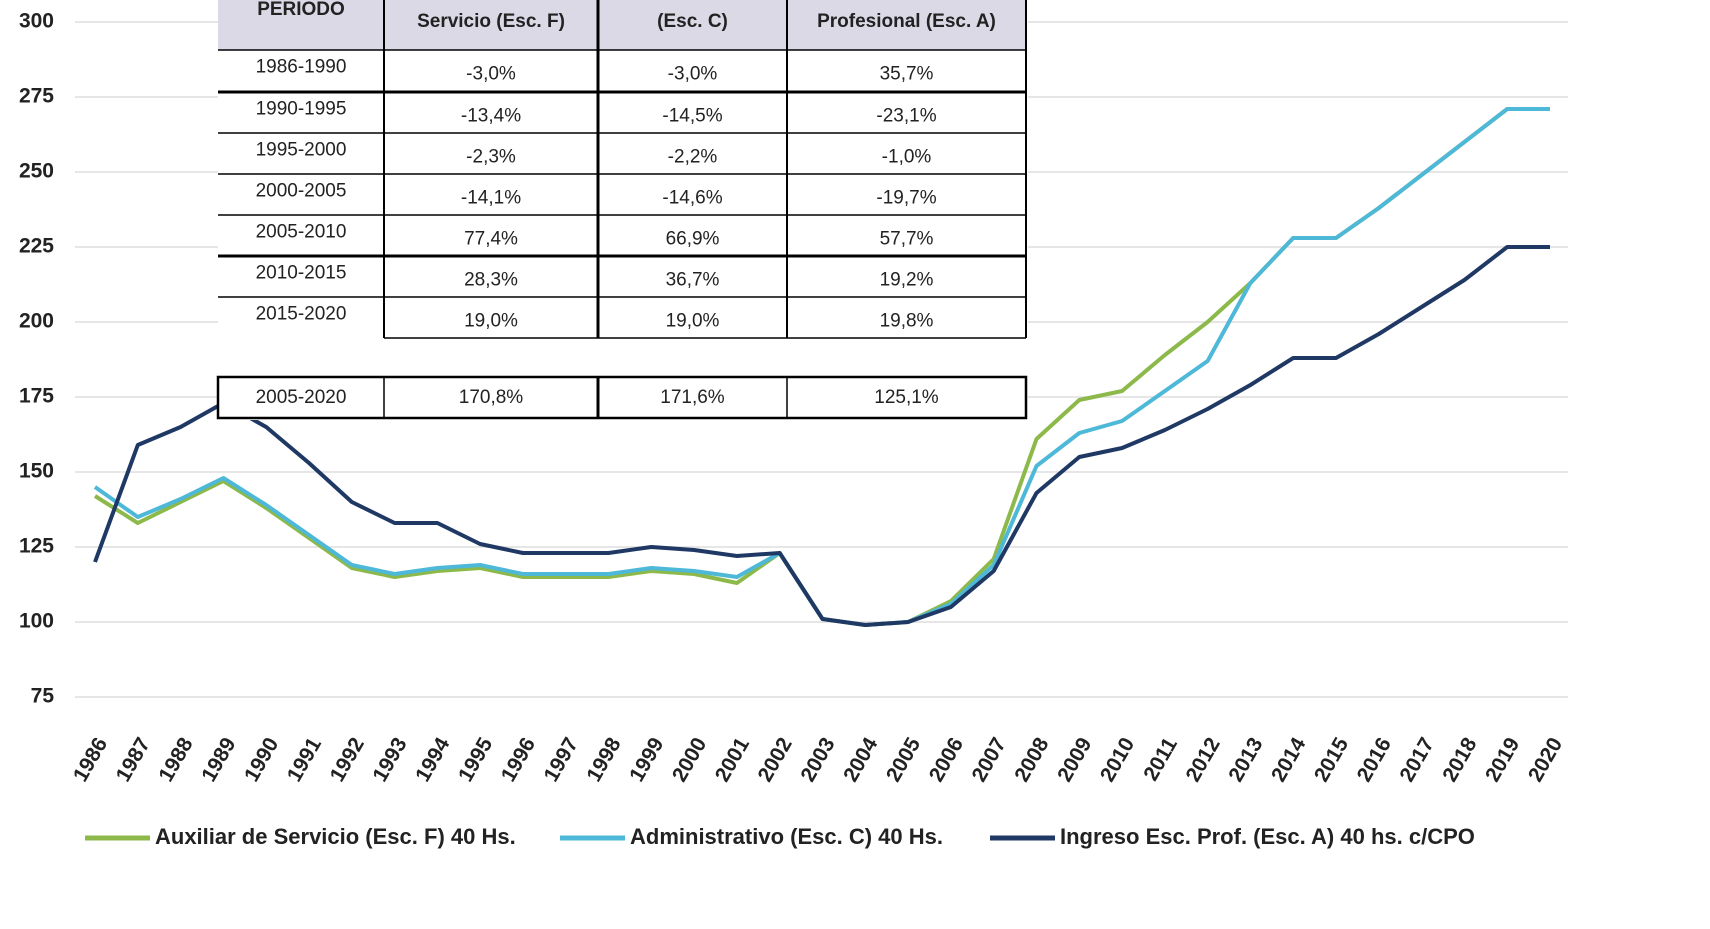 The width and height of the screenshot is (1710, 929). What do you see at coordinates (692, 397) in the screenshot?
I see `table-cell: 171,6%` at bounding box center [692, 397].